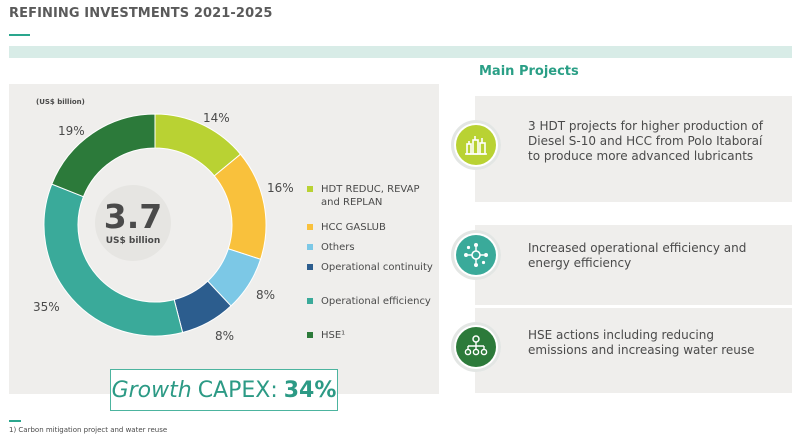 The height and width of the screenshot is (446, 802). Describe the element at coordinates (376, 301) in the screenshot. I see `legend-label: Operational efficiency` at that location.